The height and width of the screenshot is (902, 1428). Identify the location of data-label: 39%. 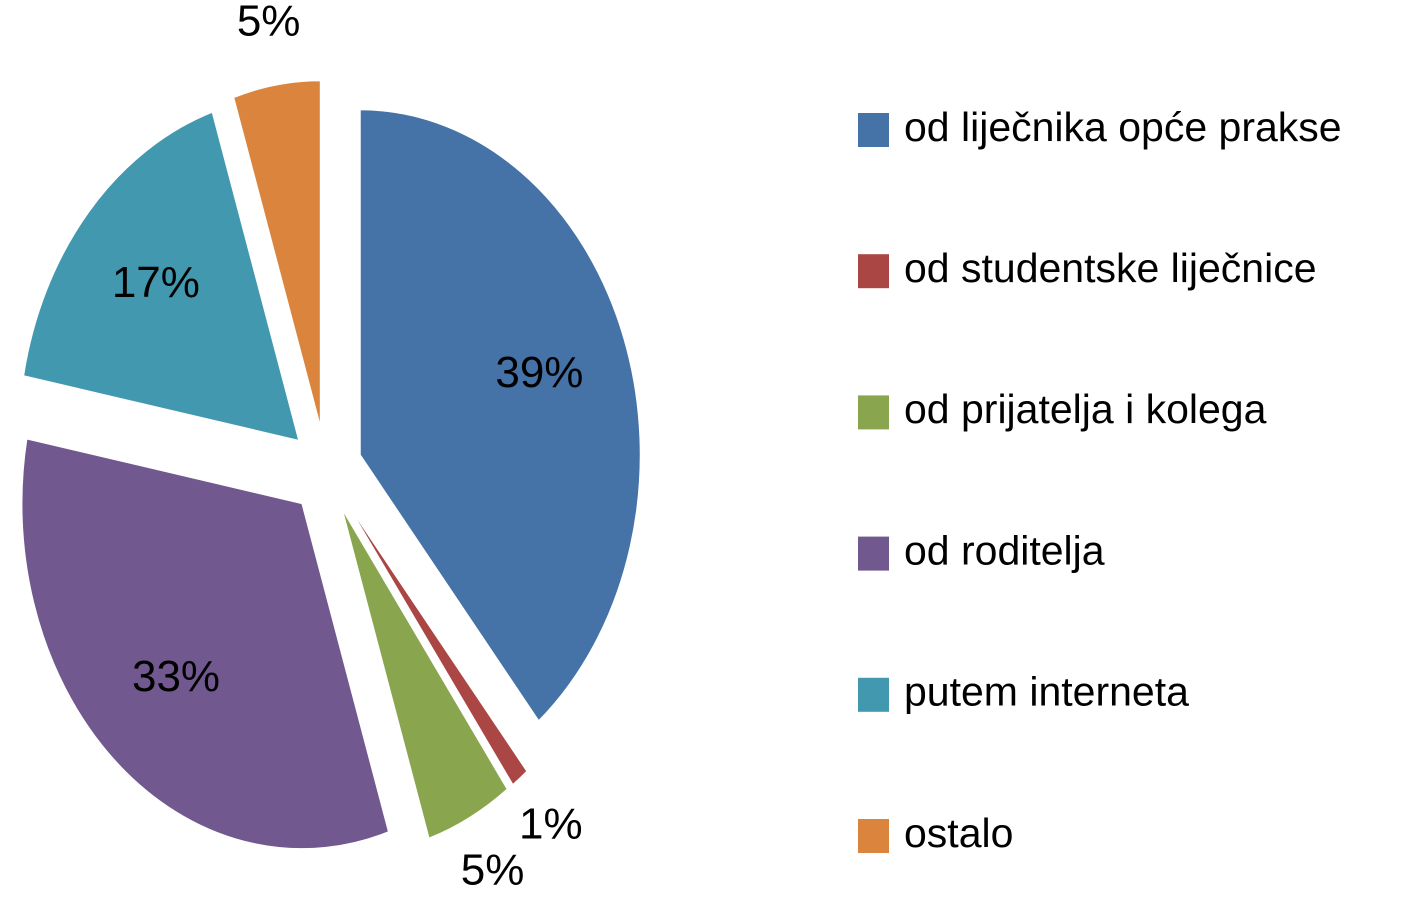
(539, 372).